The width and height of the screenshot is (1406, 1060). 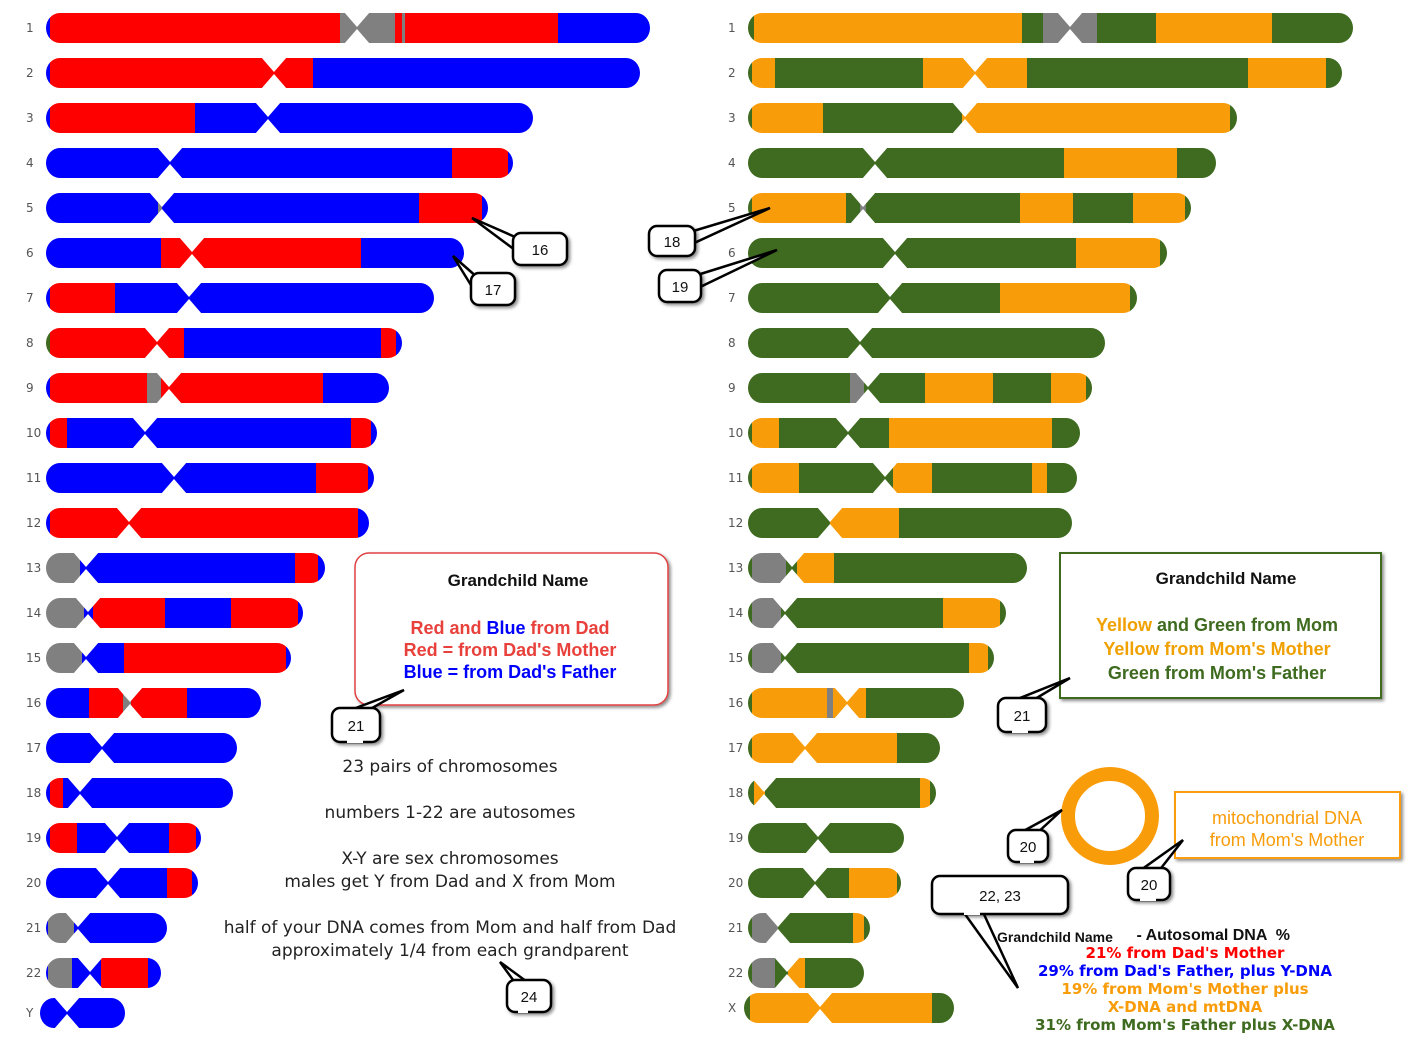 What do you see at coordinates (30, 28) in the screenshot?
I see `chromosome-label: 1` at bounding box center [30, 28].